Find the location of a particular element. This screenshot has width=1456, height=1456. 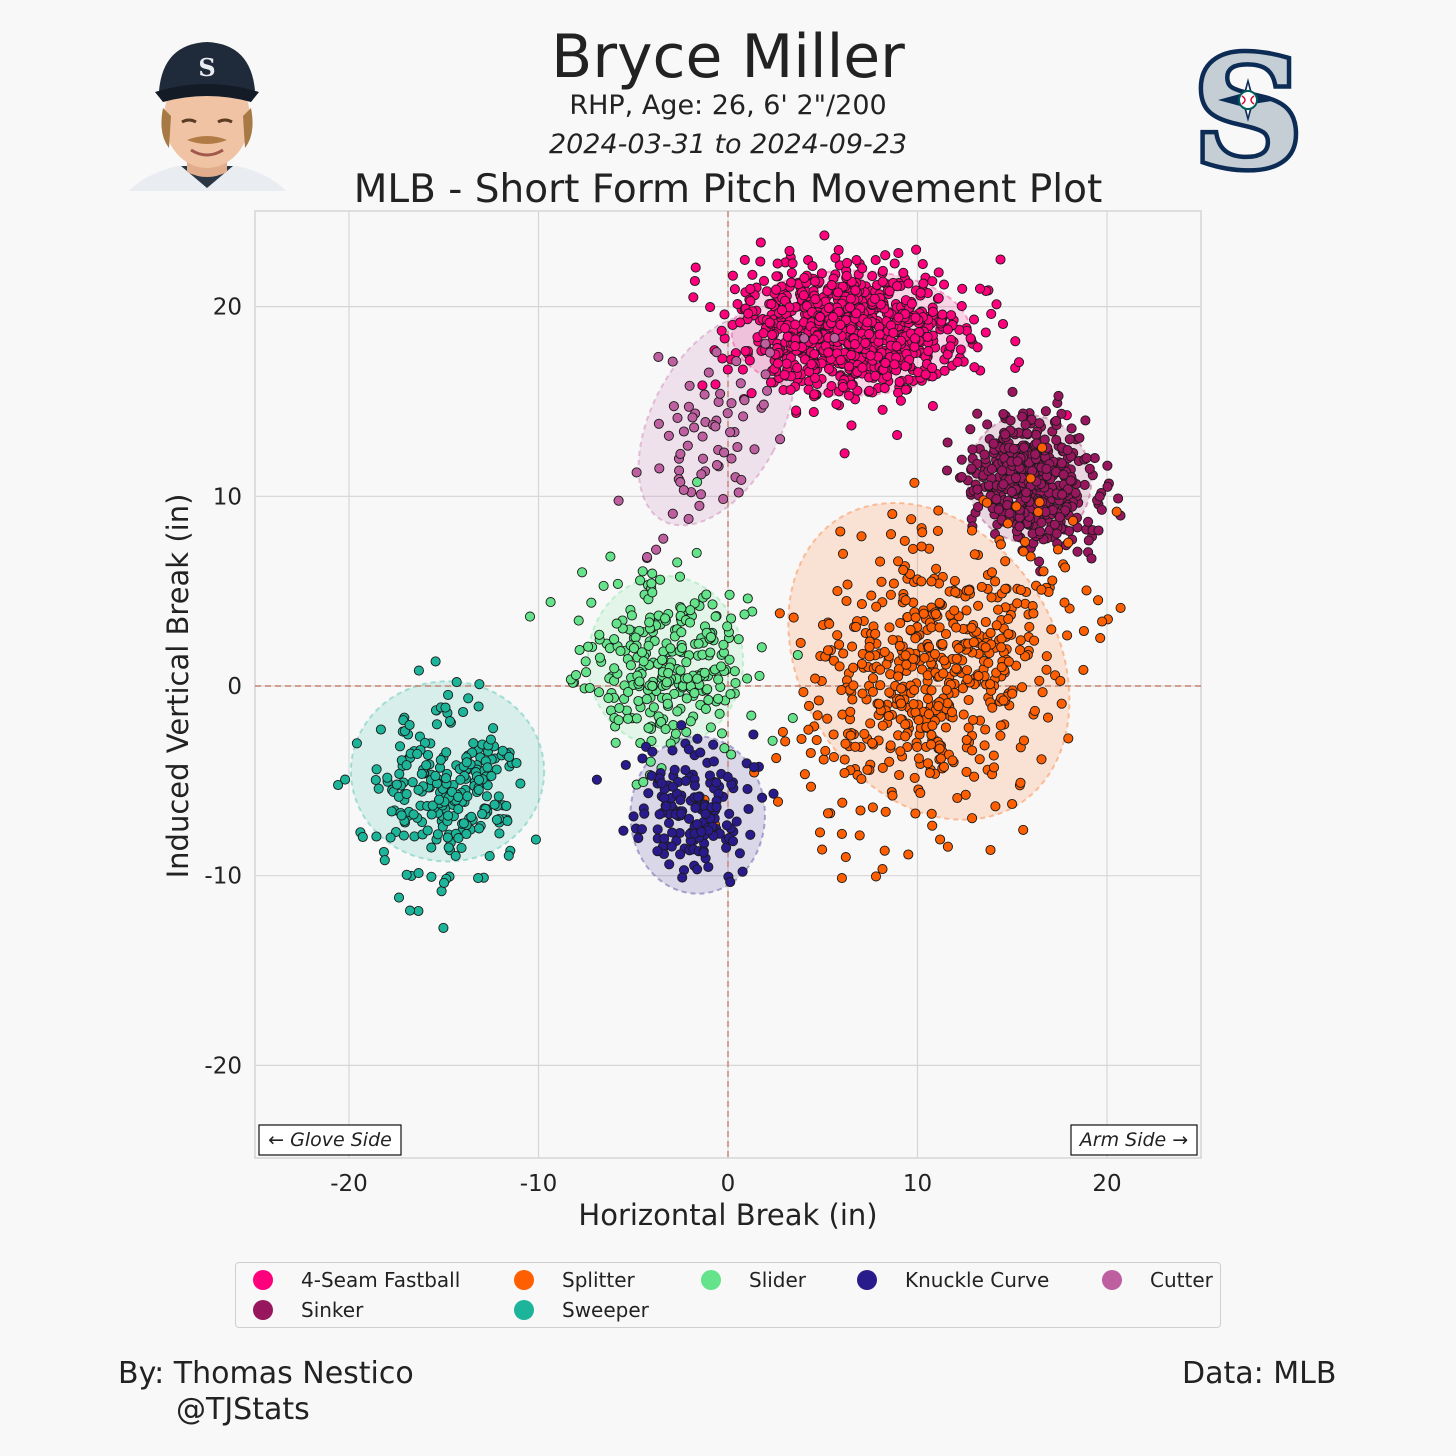

legend-label: Slider is located at coordinates (778, 1280).